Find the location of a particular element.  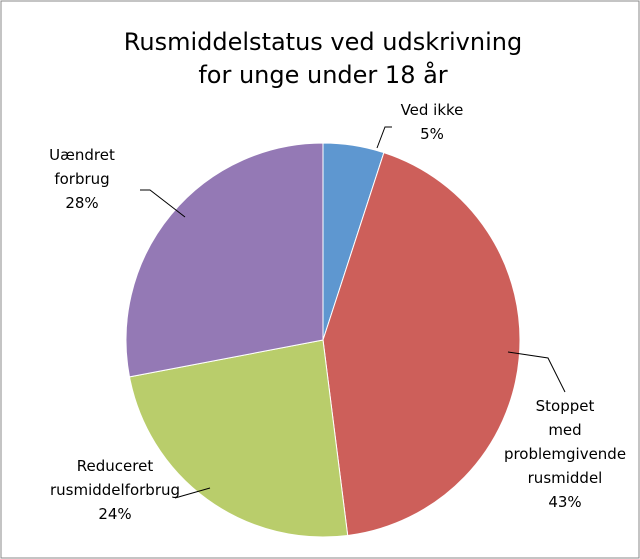

slice-value-label: 43% is located at coordinates (564, 502).